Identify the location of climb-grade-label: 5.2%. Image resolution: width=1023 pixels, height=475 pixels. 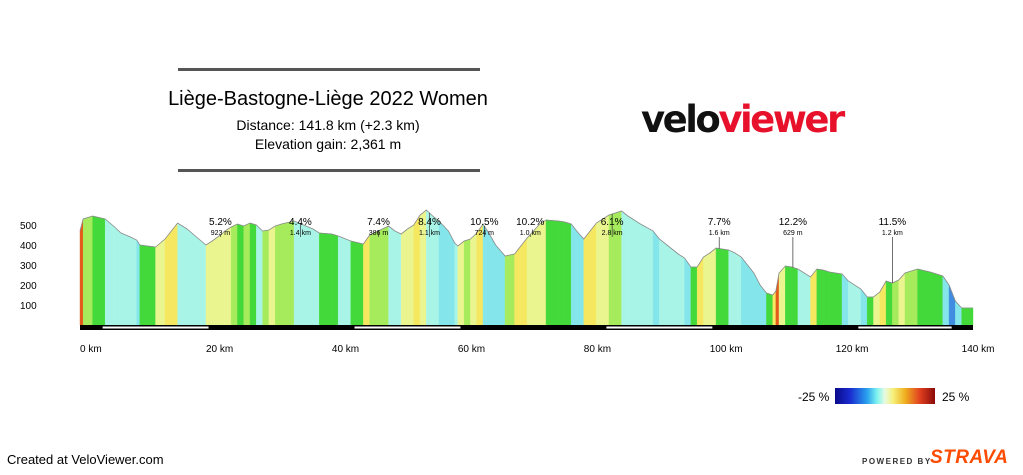
(220, 222).